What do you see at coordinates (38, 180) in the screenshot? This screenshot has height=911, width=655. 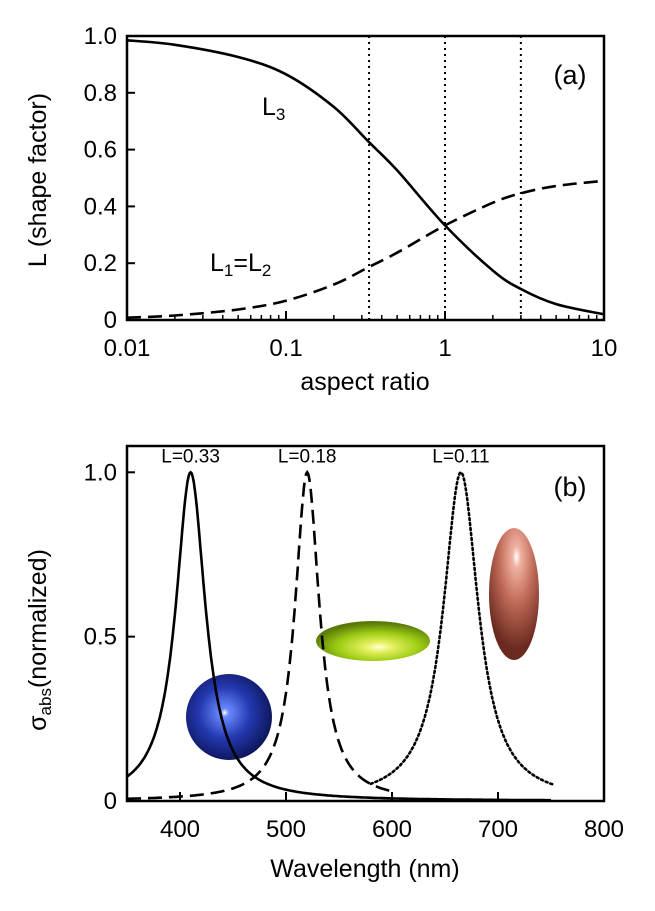 I see `panel-a-ylabel: L (shape factor)` at bounding box center [38, 180].